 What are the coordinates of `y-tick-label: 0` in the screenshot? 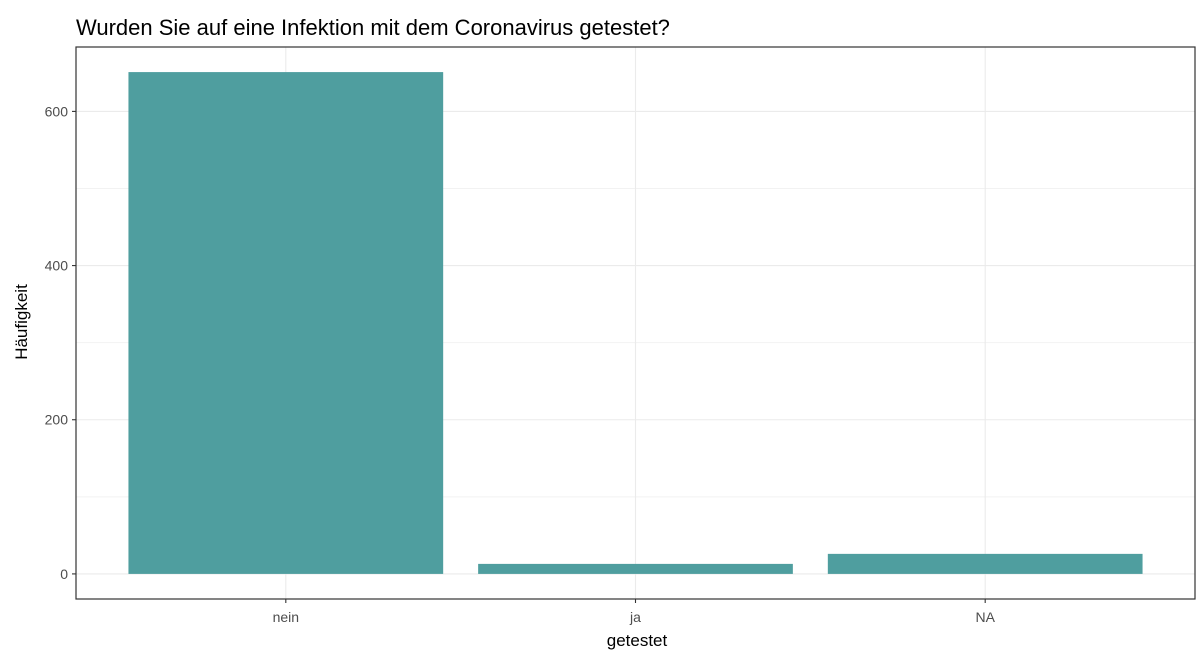 It's located at (64, 574).